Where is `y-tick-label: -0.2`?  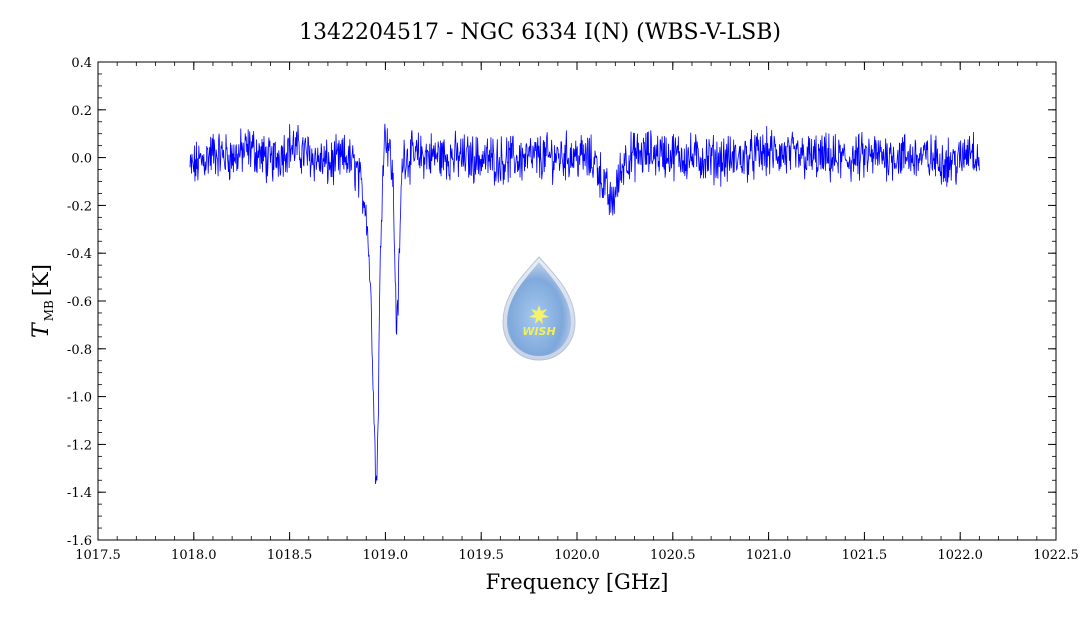 y-tick-label: -0.2 is located at coordinates (79, 206).